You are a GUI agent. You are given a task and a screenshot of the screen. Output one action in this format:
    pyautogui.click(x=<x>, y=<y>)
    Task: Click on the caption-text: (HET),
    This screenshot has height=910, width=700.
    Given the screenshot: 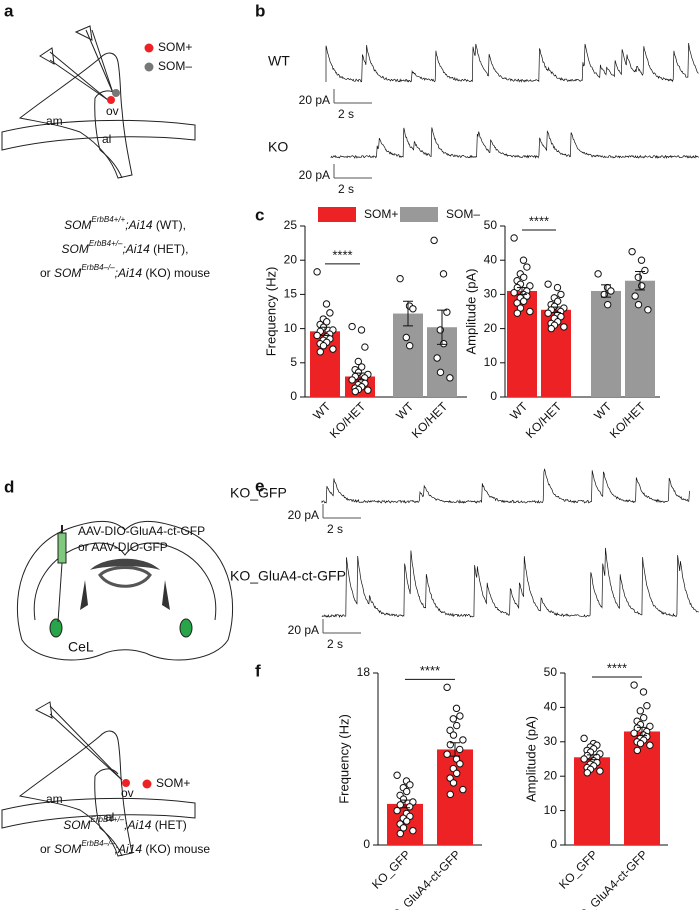 What is the action you would take?
    pyautogui.click(x=169, y=249)
    